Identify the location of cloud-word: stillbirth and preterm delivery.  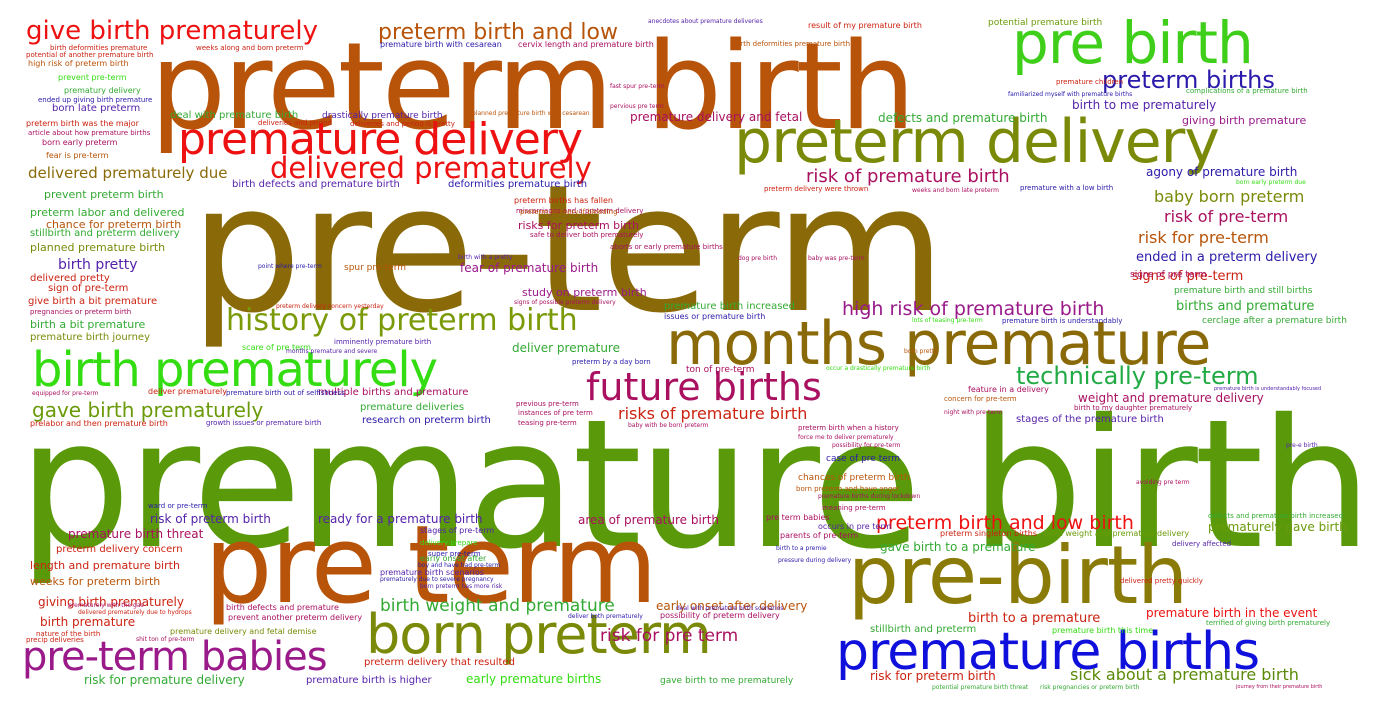
(105, 233).